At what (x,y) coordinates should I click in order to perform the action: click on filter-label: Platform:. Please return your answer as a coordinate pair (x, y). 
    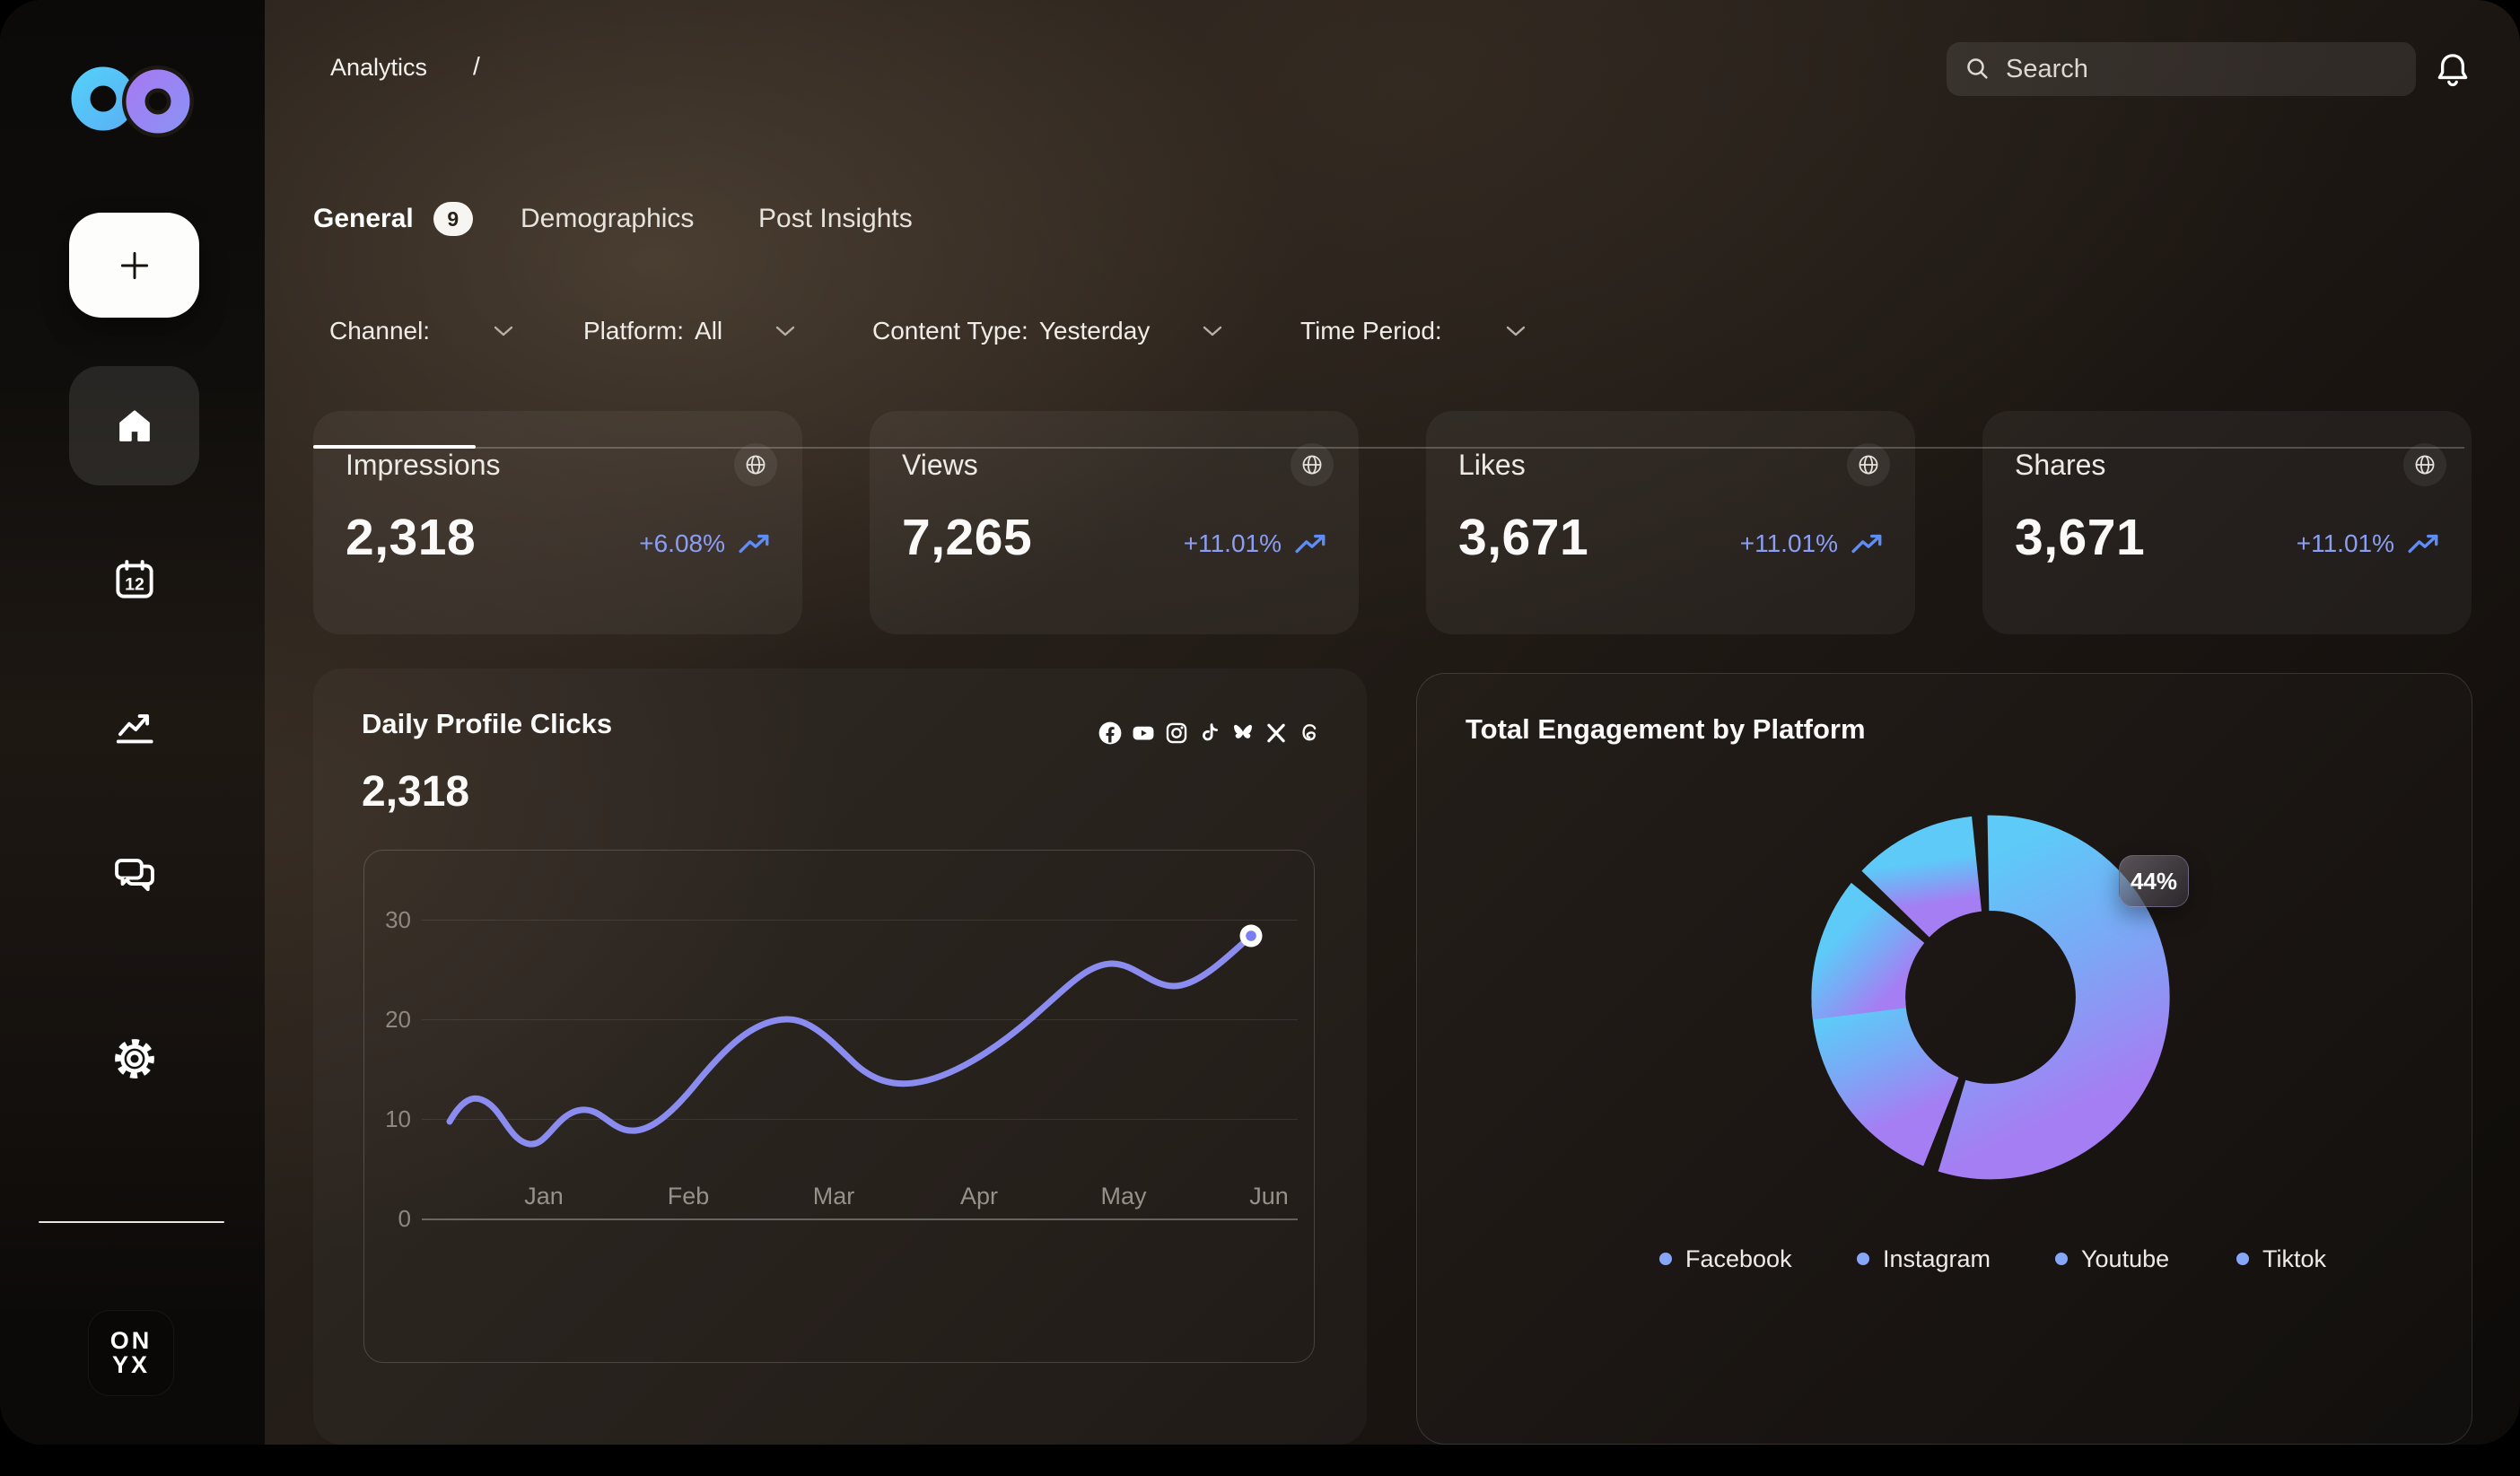
    Looking at the image, I should click on (634, 331).